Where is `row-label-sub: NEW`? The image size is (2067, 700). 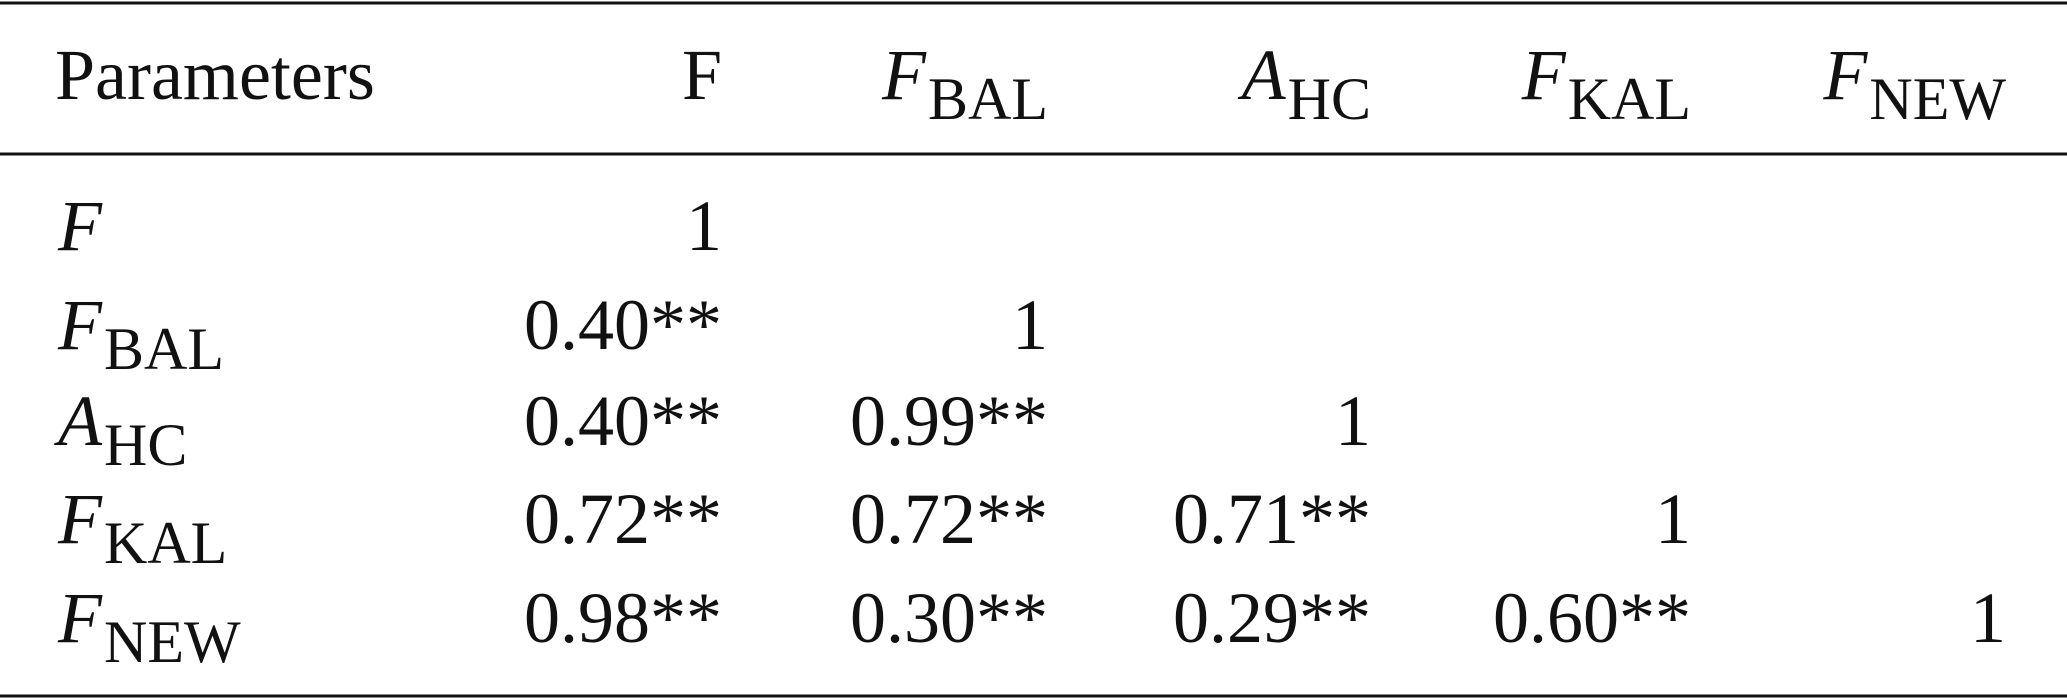 row-label-sub: NEW is located at coordinates (172, 642).